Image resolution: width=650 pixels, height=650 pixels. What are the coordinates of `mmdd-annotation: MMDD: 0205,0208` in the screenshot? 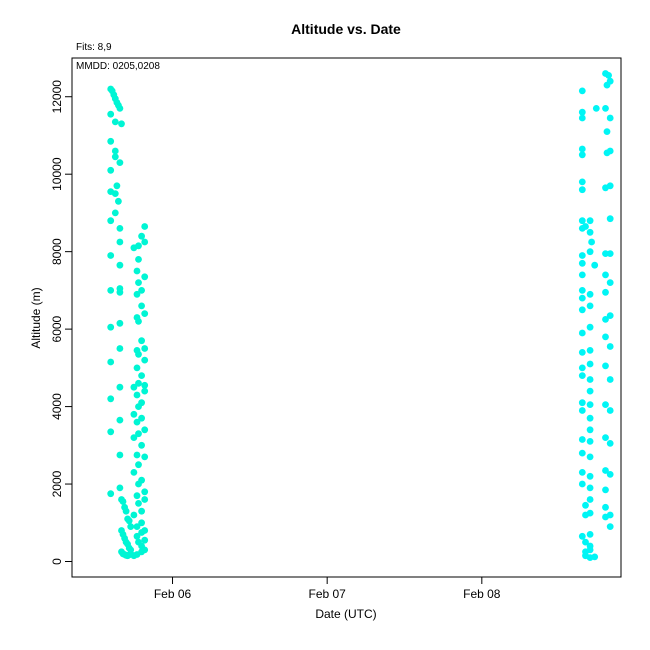 It's located at (118, 66).